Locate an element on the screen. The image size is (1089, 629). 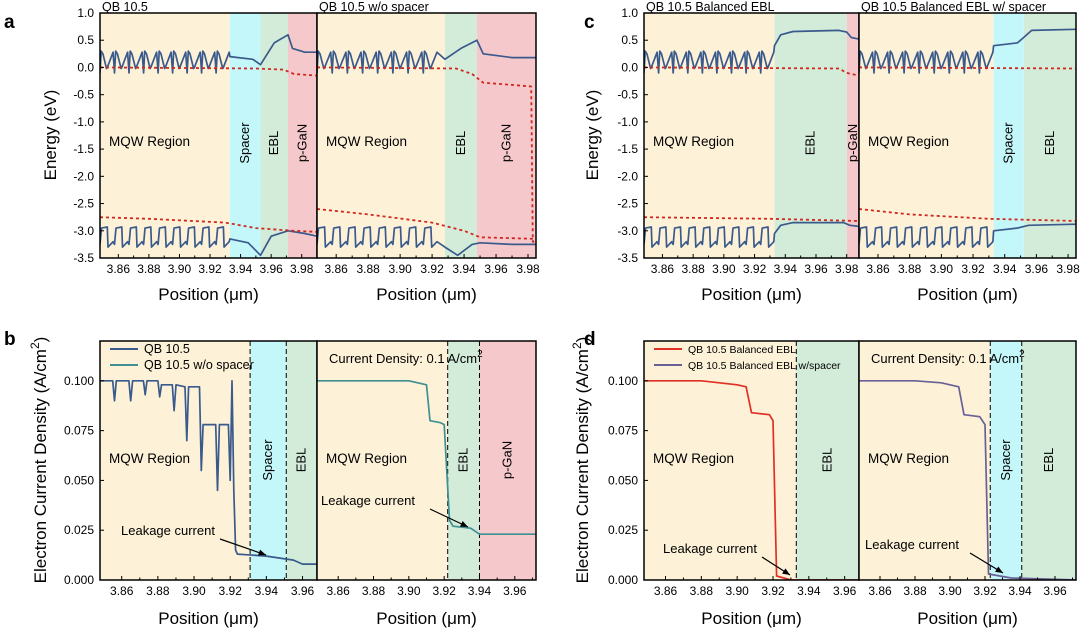
panel-letter: d is located at coordinates (590, 339).